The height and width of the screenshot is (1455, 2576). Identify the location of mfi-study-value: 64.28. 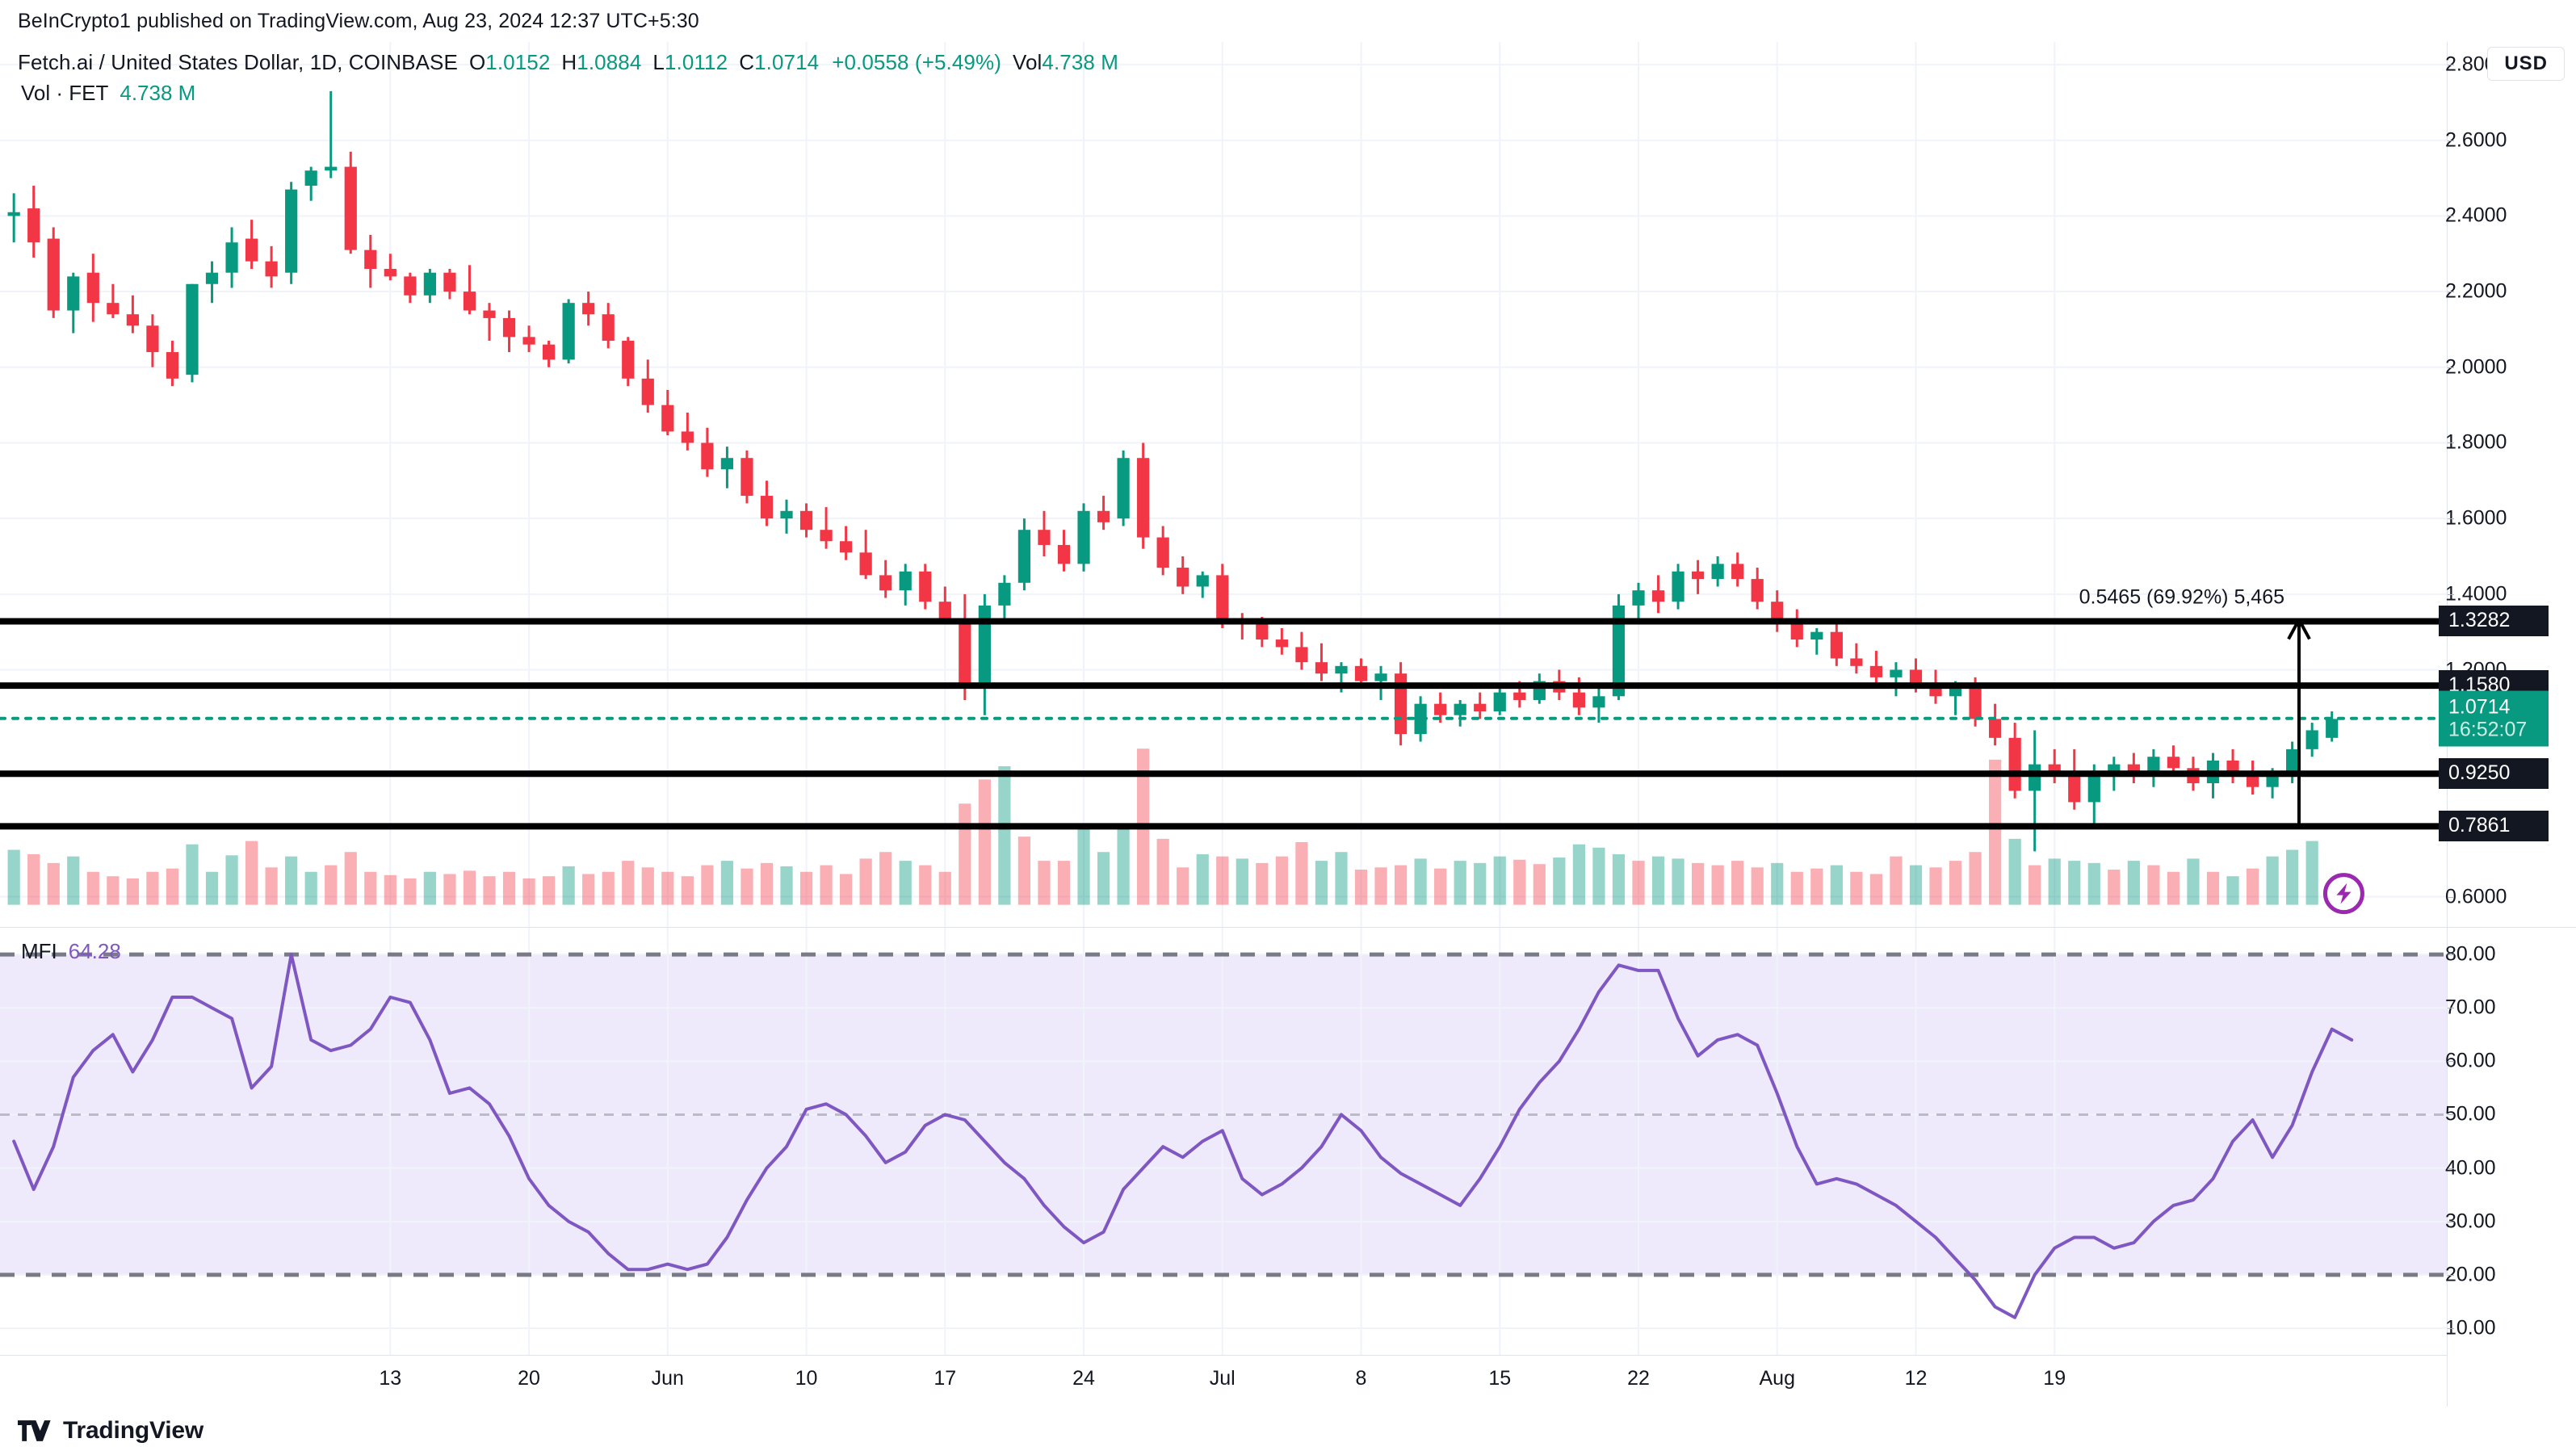
(94, 951).